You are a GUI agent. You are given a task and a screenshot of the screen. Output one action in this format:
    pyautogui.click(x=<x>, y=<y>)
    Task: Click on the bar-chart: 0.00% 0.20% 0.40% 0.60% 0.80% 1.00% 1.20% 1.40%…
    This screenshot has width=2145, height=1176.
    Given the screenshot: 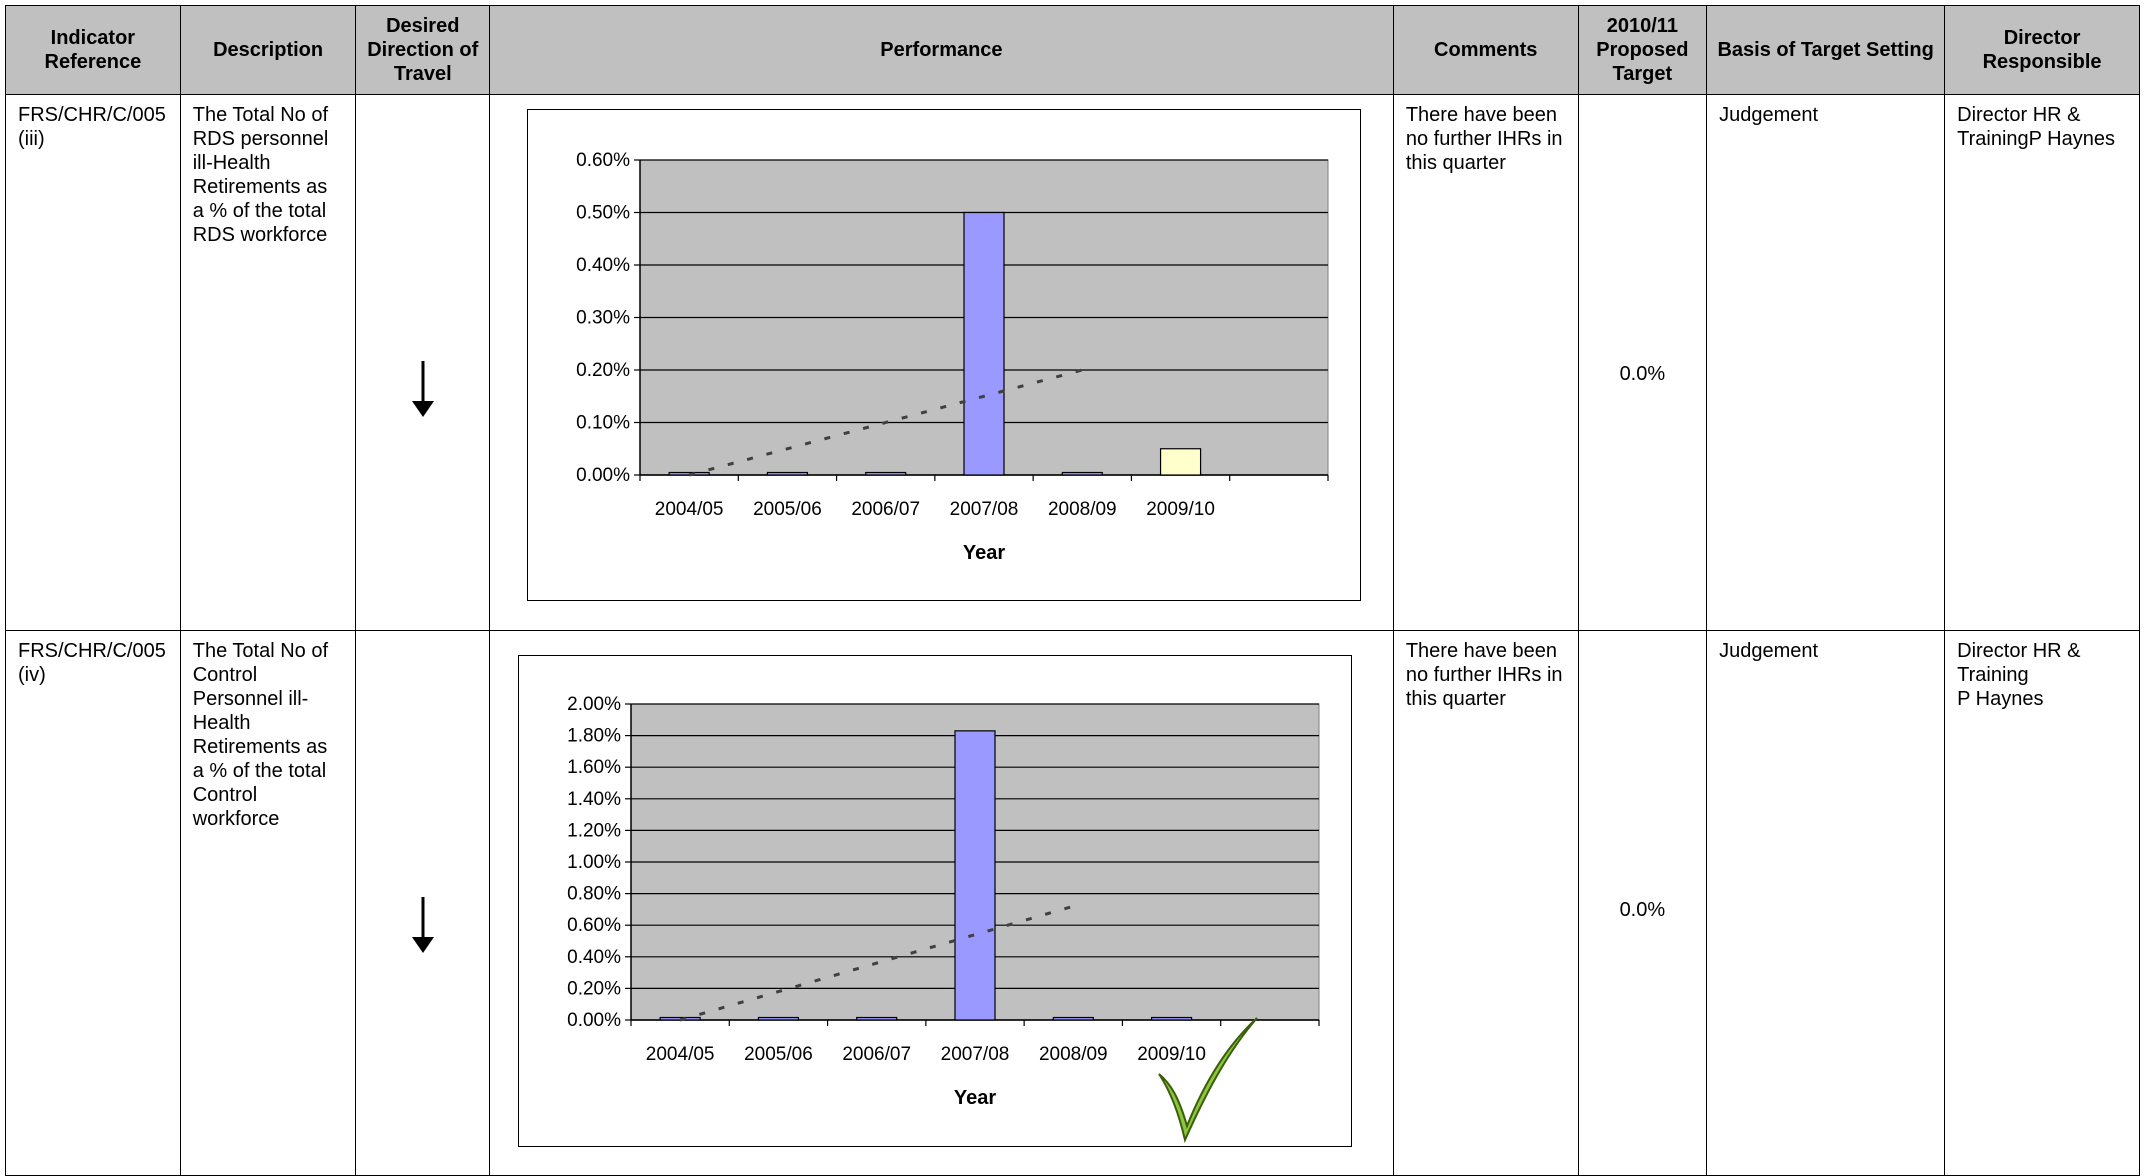 What is the action you would take?
    pyautogui.click(x=943, y=919)
    